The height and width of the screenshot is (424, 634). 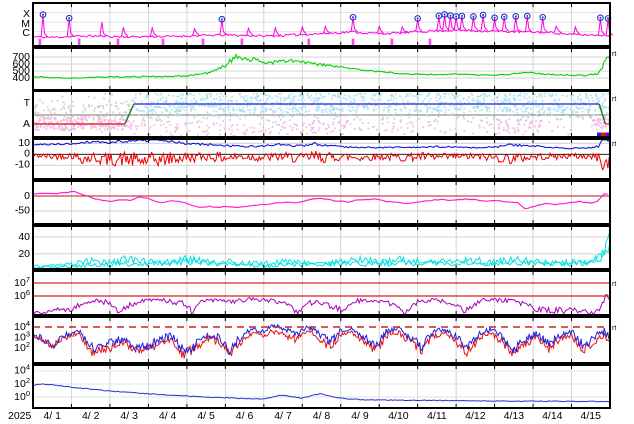 What do you see at coordinates (22, 295) in the screenshot?
I see `y-tick-label: 106` at bounding box center [22, 295].